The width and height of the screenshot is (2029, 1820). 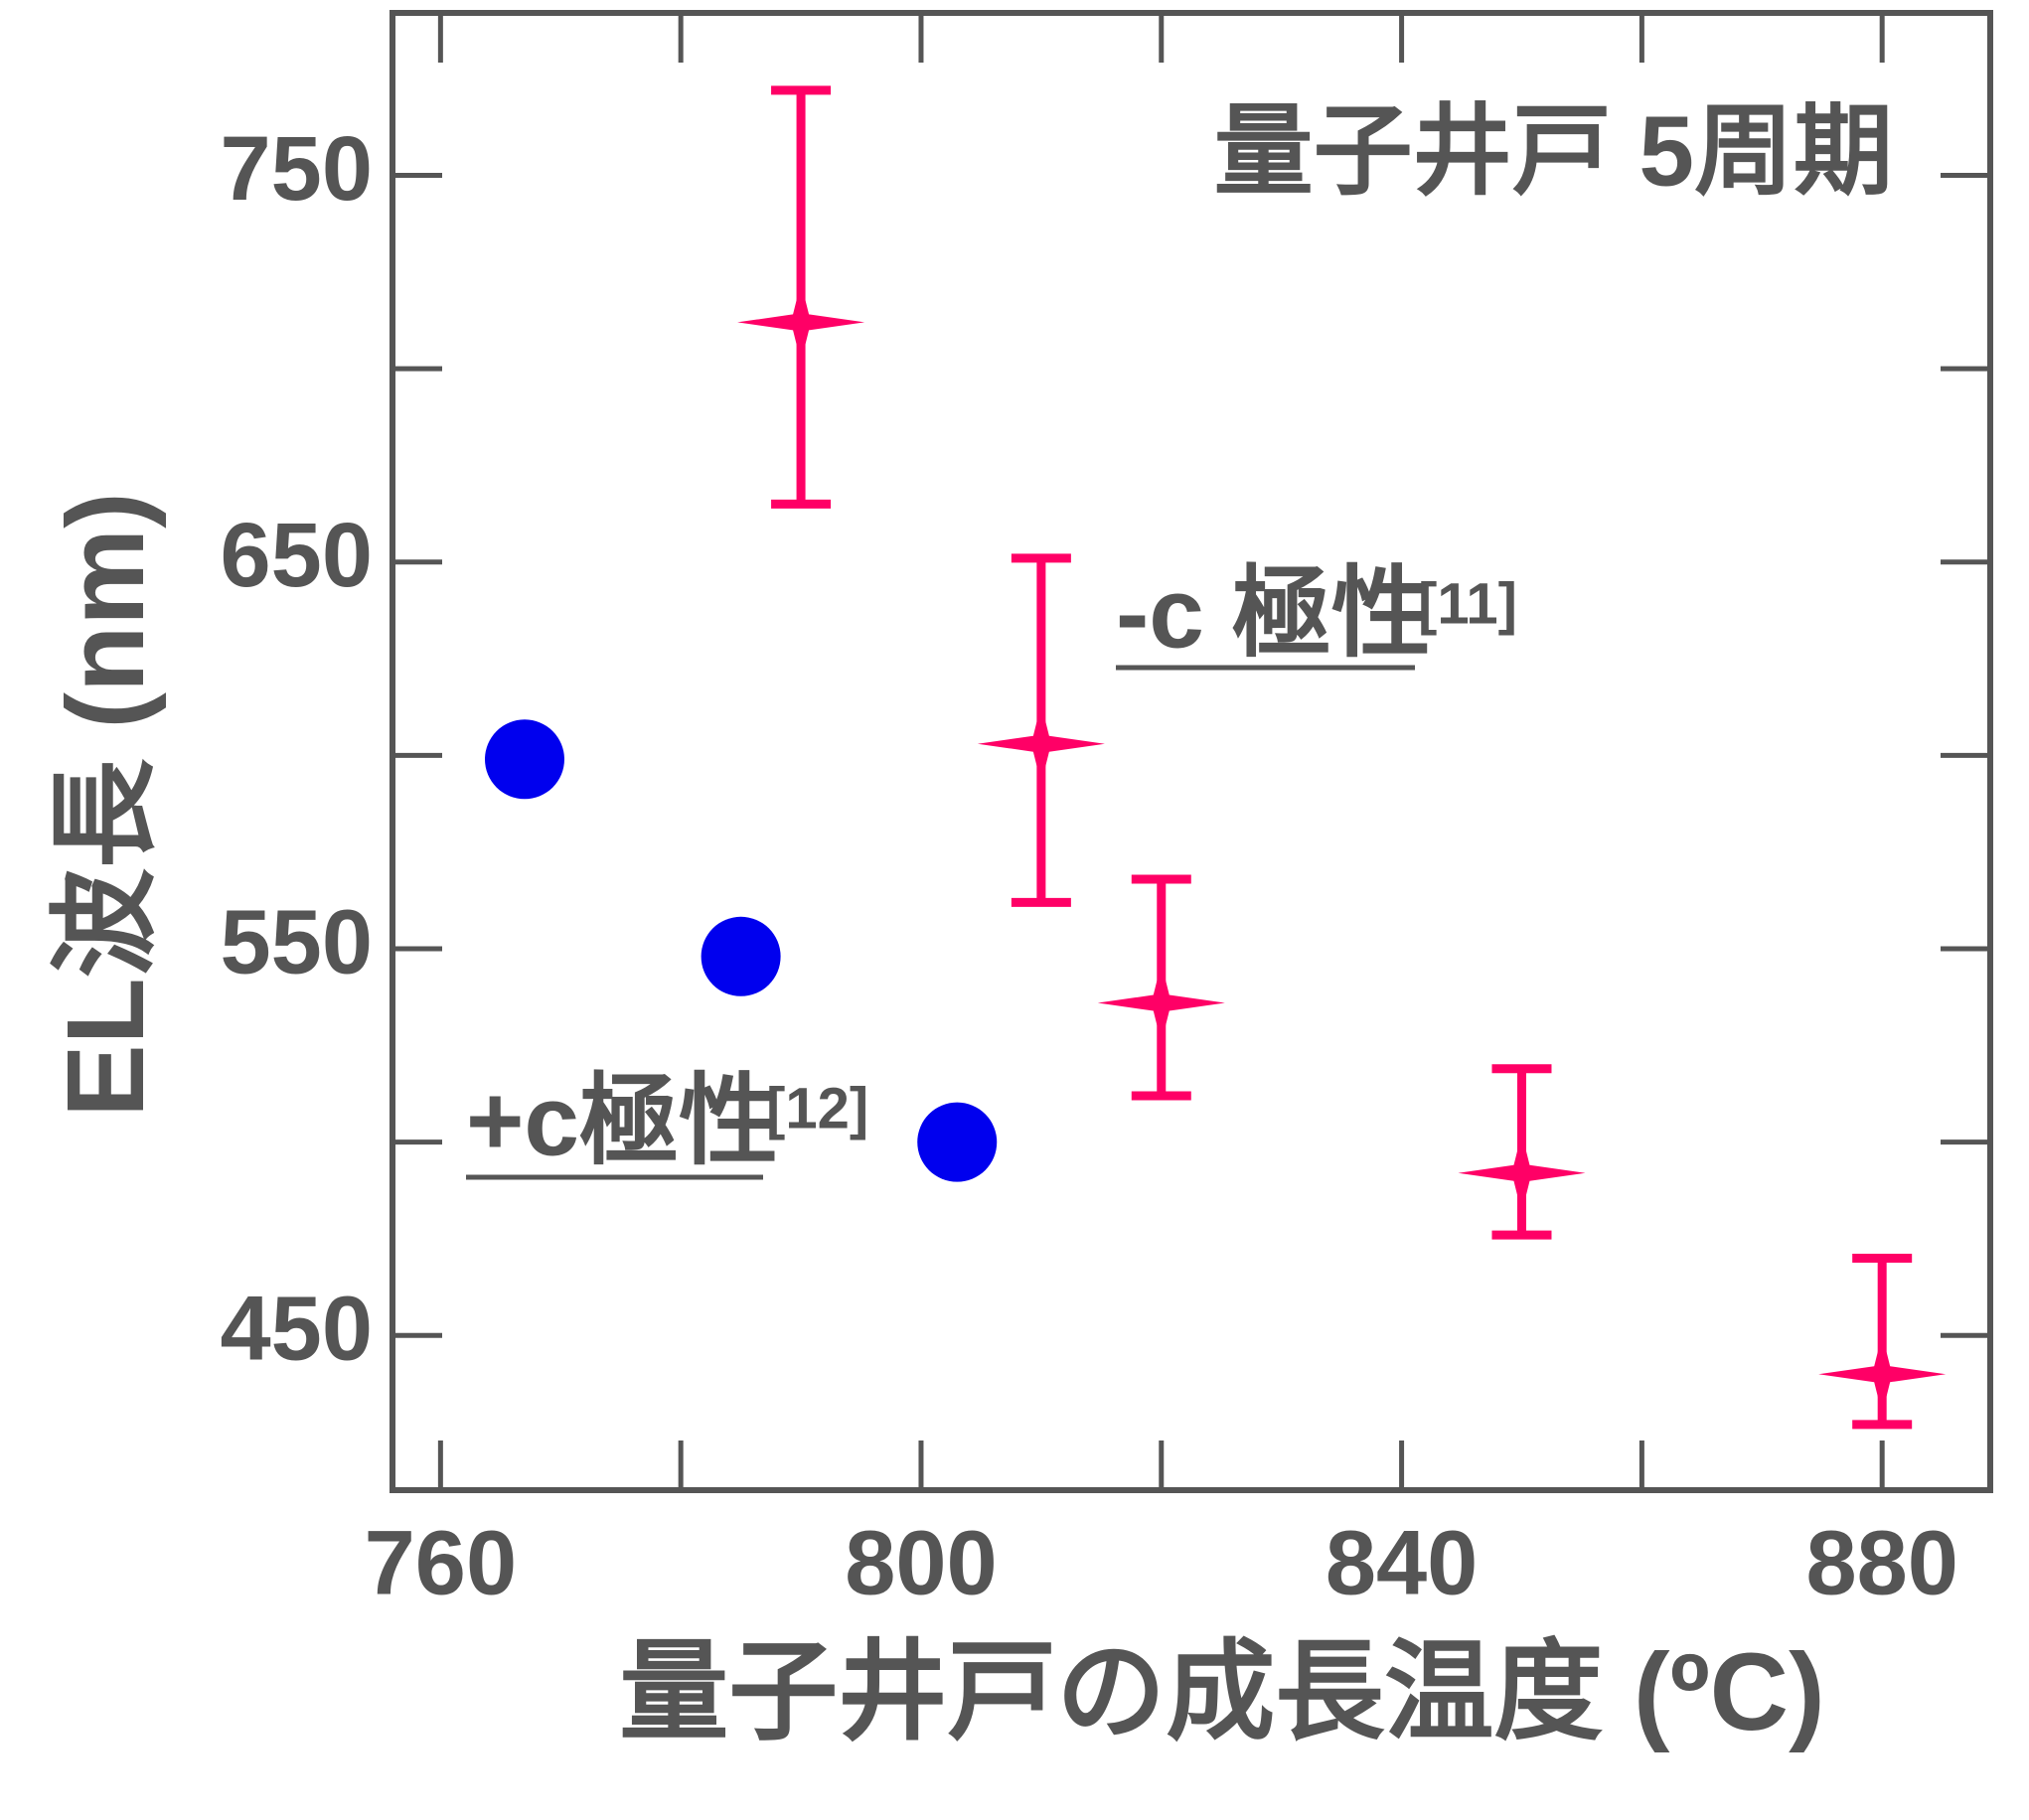 I want to click on annotation-ref: [11], so click(x=1468, y=603).